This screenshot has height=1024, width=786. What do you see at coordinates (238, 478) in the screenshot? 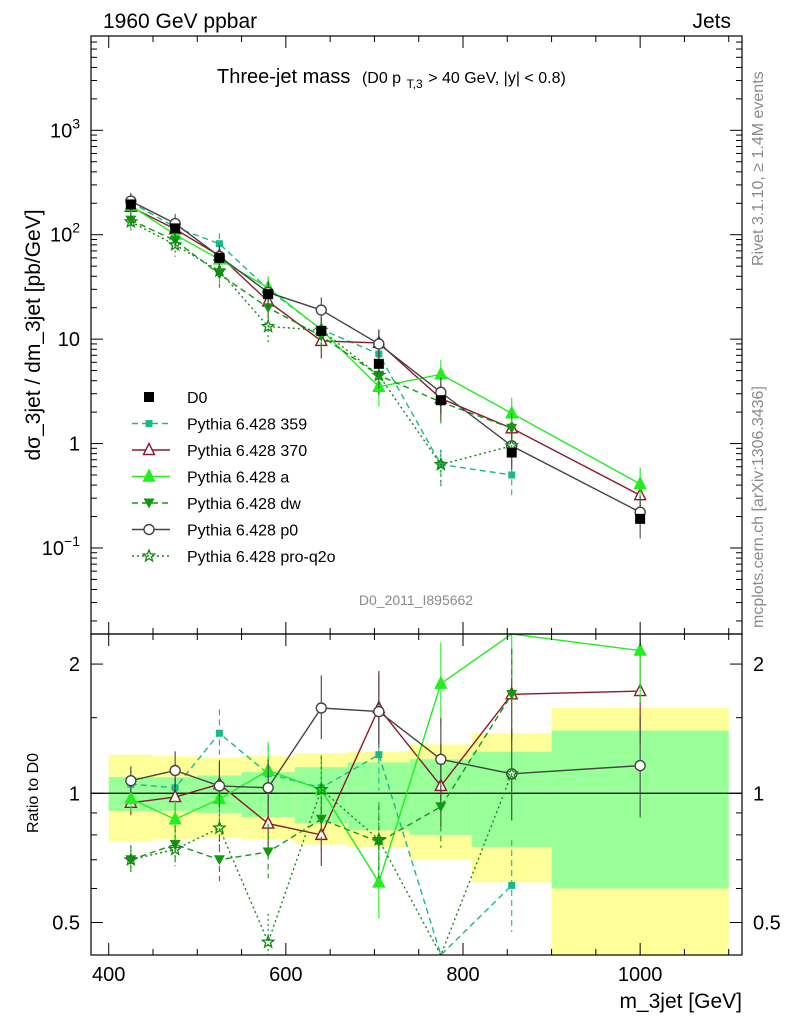
I see `legend-label: Pythia 6.428 a` at bounding box center [238, 478].